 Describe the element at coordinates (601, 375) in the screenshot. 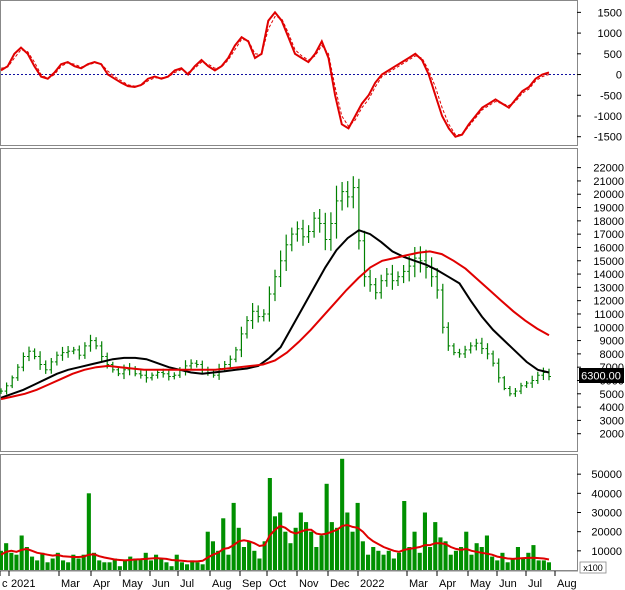

I see `last-price-tag: 6300.00` at that location.